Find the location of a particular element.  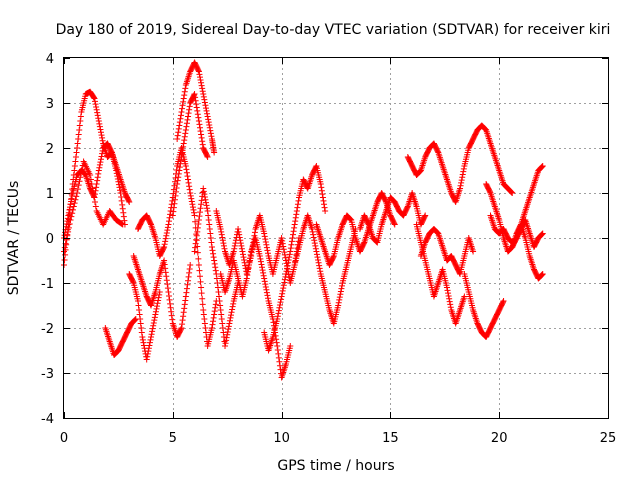

y-tick-label: -1 is located at coordinates (47, 284).